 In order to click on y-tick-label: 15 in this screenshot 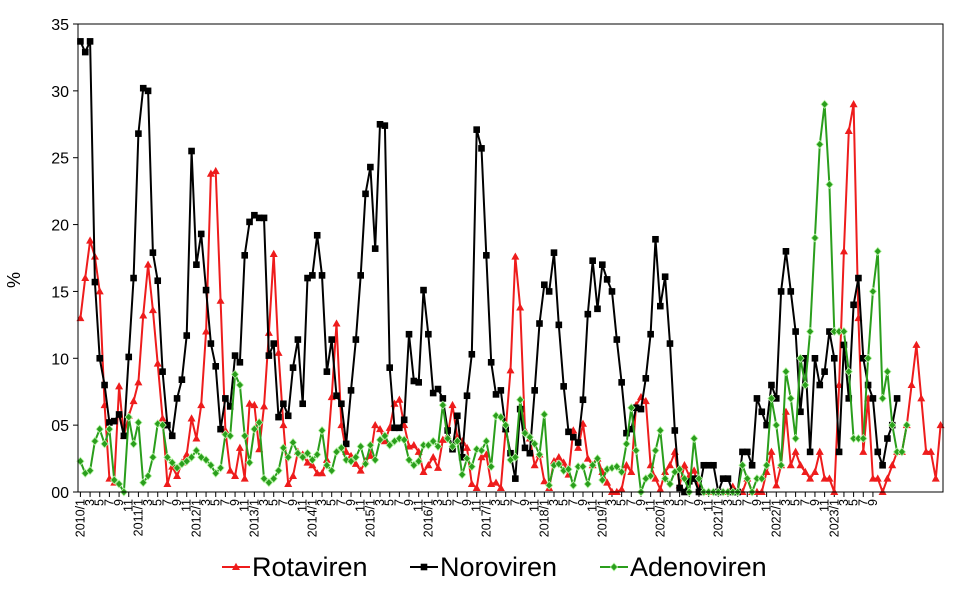, I will do `click(60, 292)`.